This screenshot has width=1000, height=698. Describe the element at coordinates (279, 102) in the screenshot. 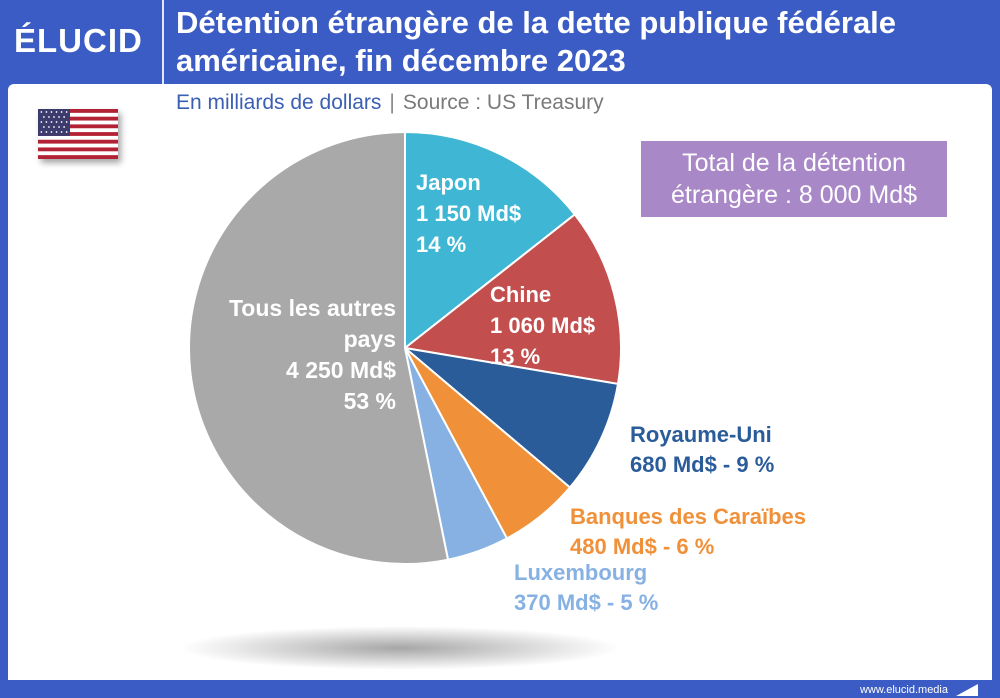

I see `units-label: En milliards de dollars` at that location.